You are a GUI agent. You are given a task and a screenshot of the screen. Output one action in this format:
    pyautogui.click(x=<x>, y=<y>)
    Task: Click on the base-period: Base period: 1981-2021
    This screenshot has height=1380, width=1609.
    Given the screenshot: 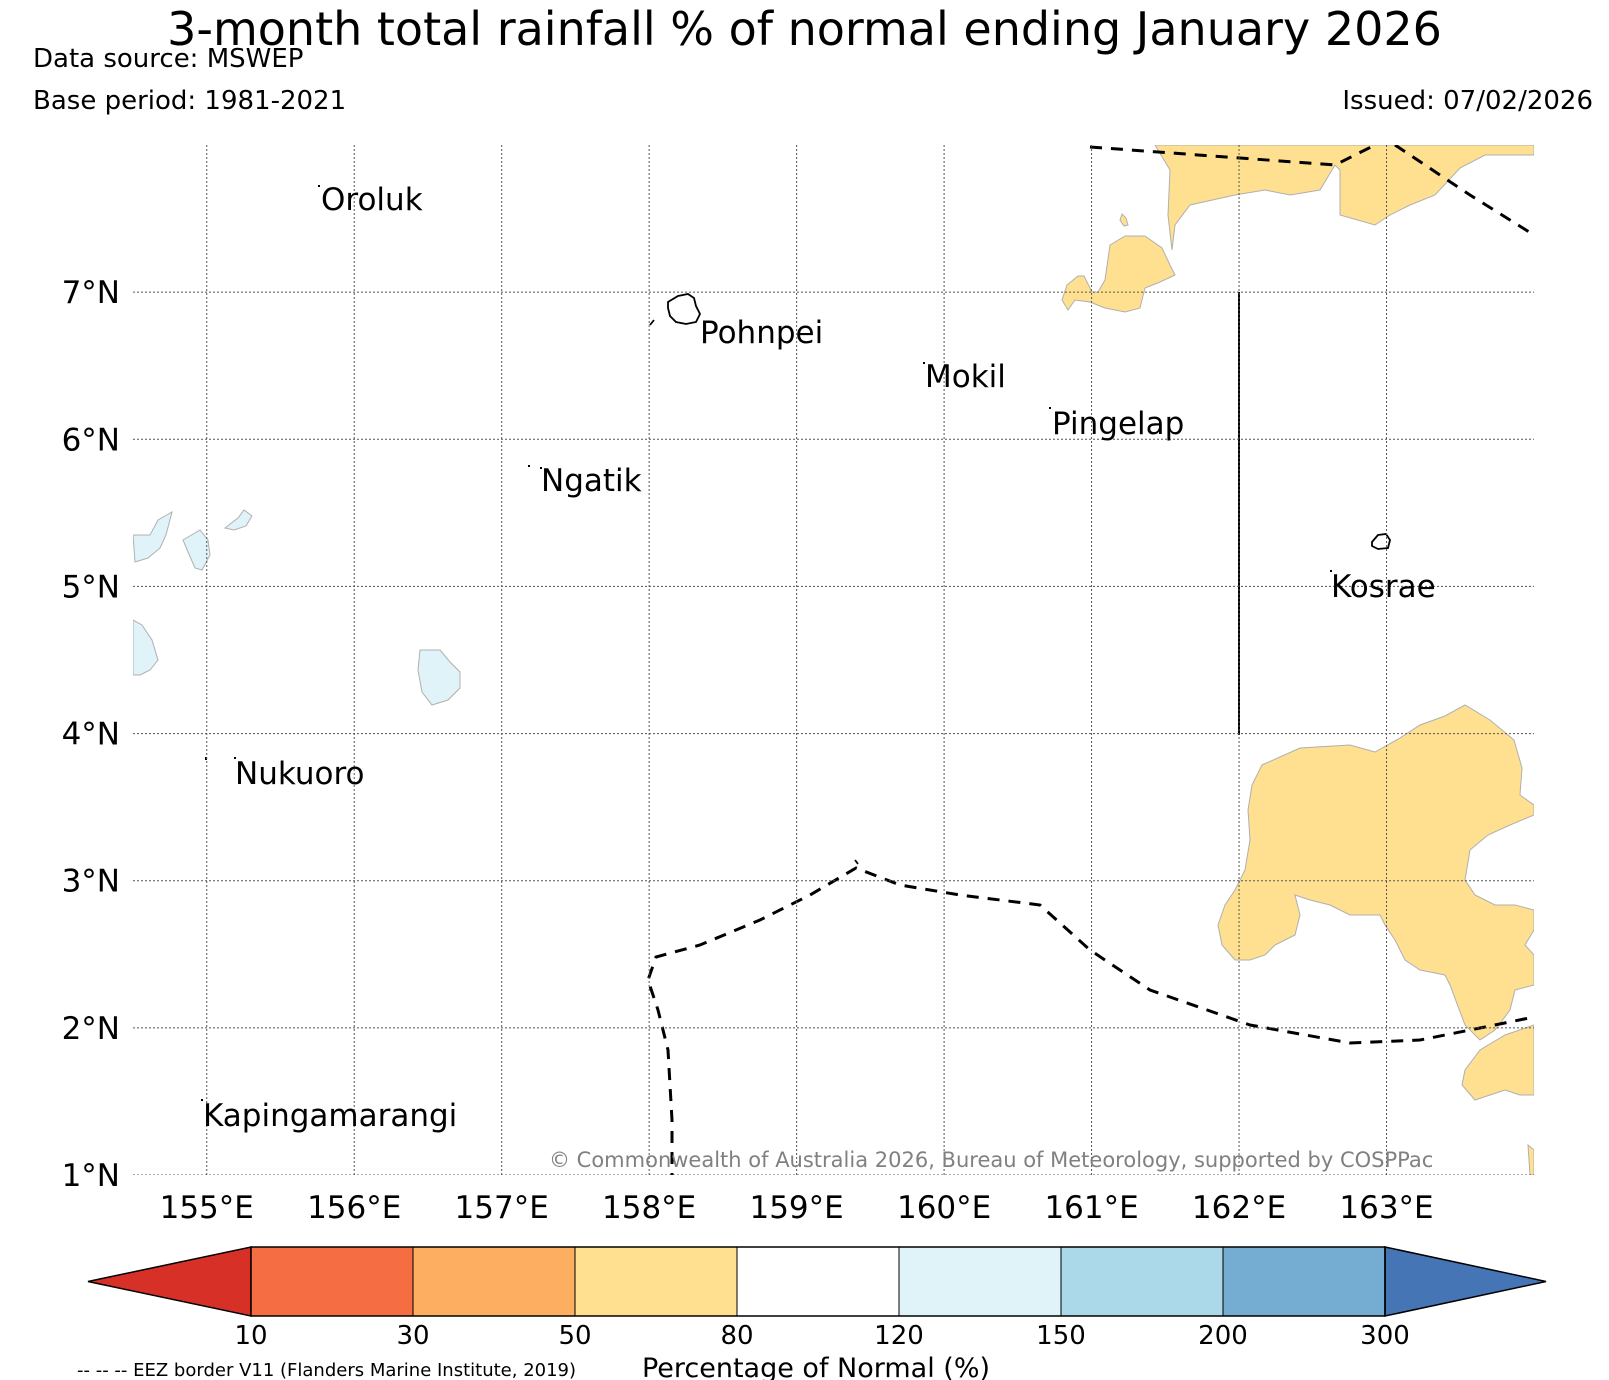 What is the action you would take?
    pyautogui.click(x=190, y=101)
    